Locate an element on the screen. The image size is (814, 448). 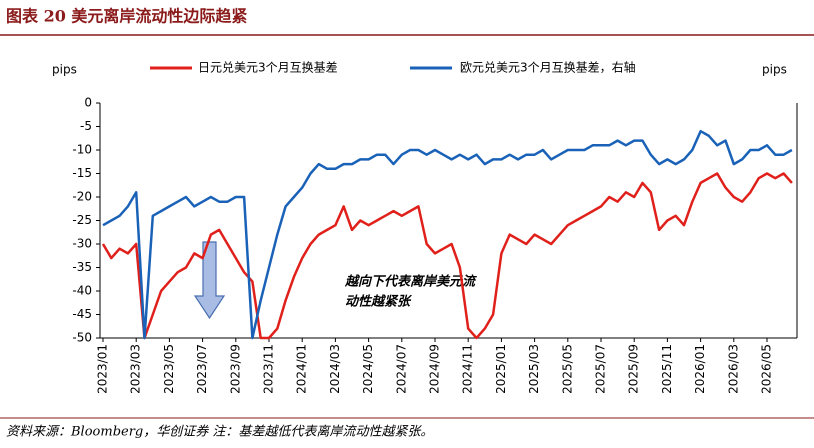
y-tick-label: -50 is located at coordinates (82, 338).